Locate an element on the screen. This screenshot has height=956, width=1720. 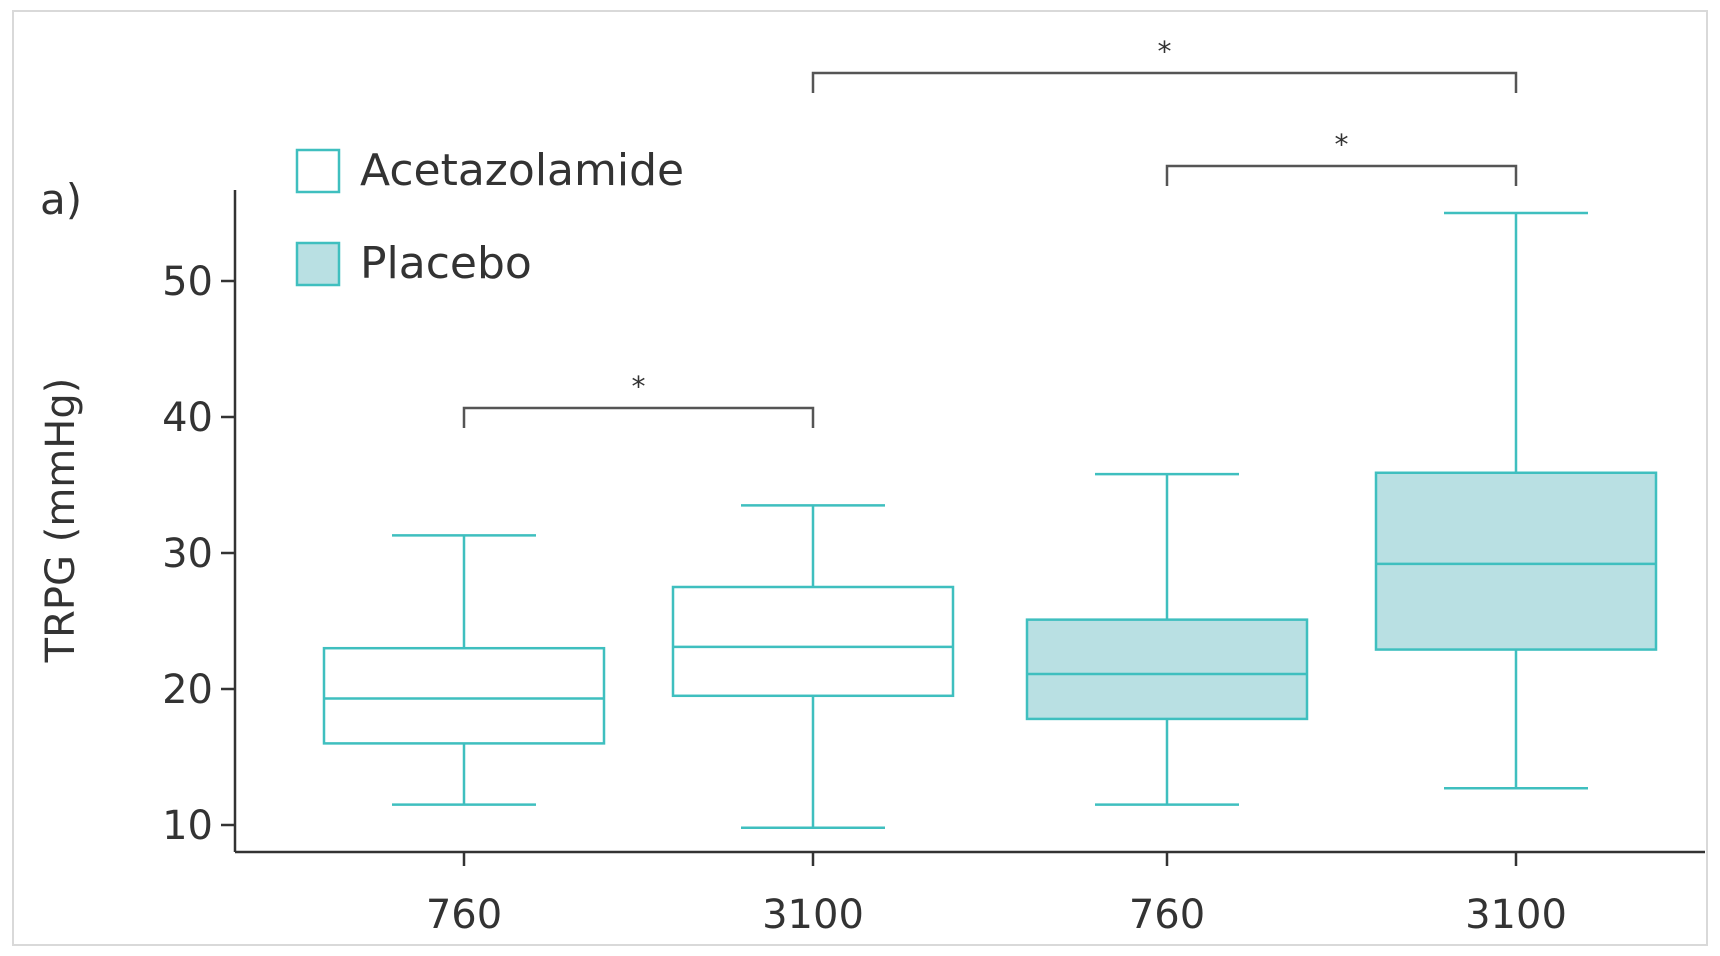
y-tick-label: 50 is located at coordinates (187, 282).